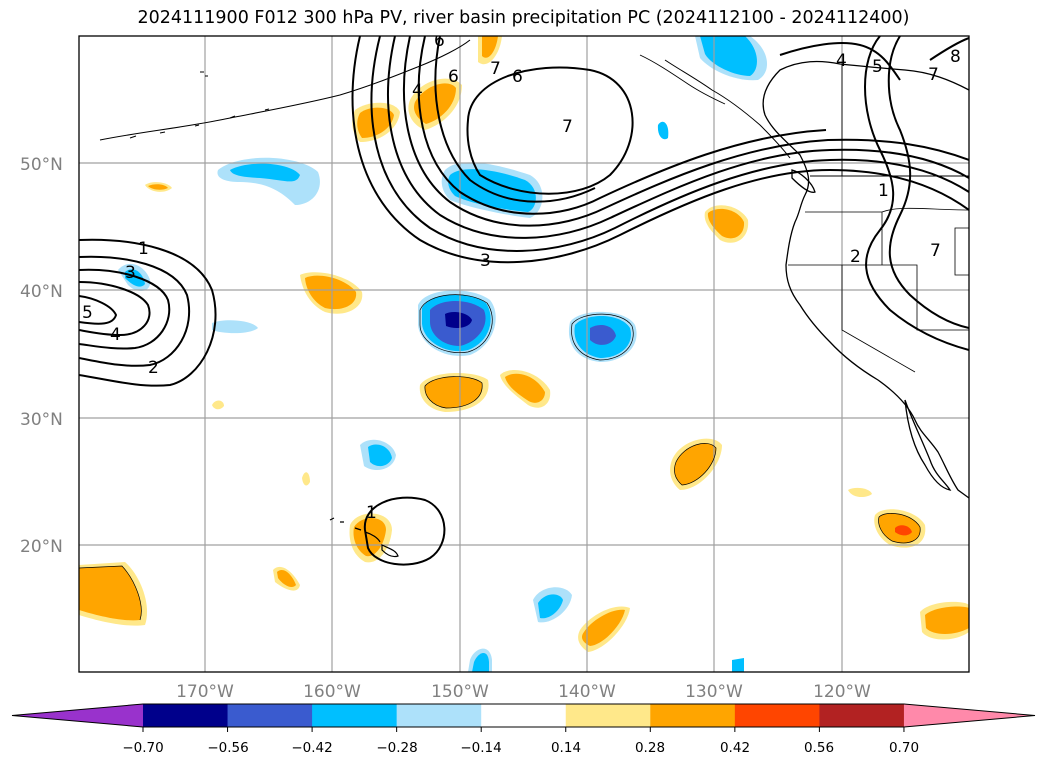  I want to click on colorbar-tick-label: −0.42, so click(311, 748).